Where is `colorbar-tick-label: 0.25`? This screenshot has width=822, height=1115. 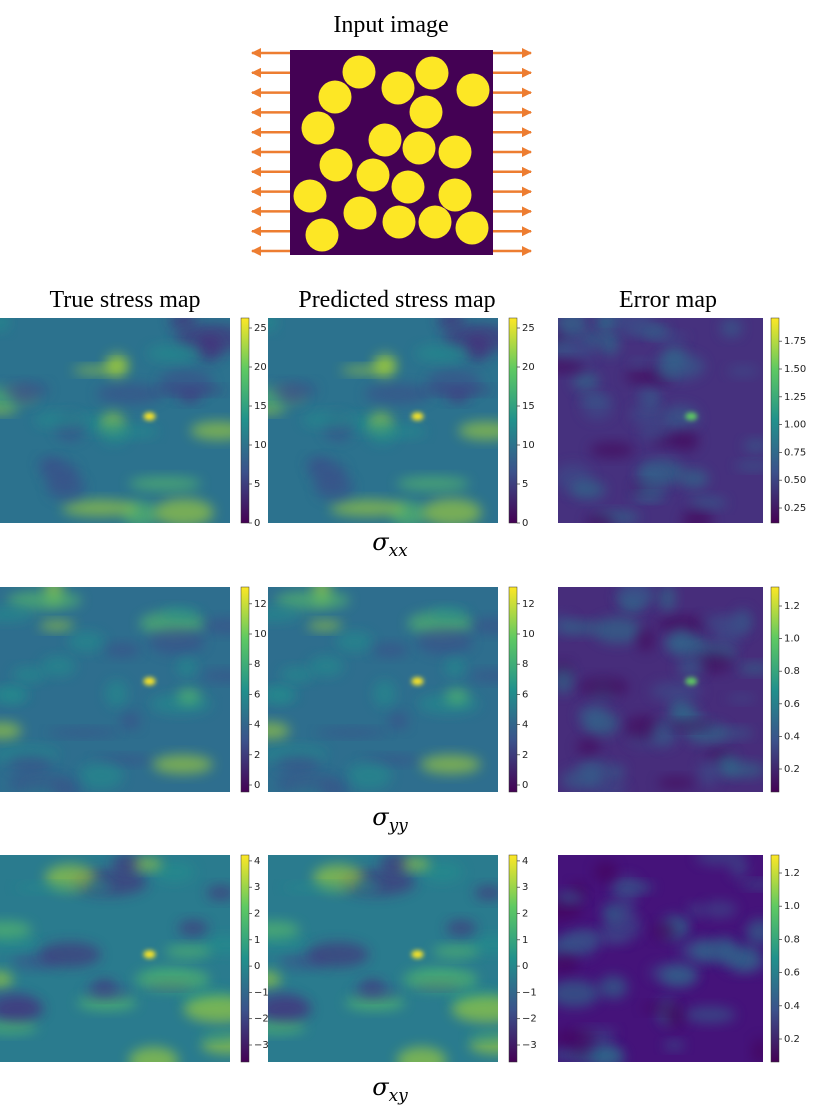
colorbar-tick-label: 0.25 is located at coordinates (795, 508).